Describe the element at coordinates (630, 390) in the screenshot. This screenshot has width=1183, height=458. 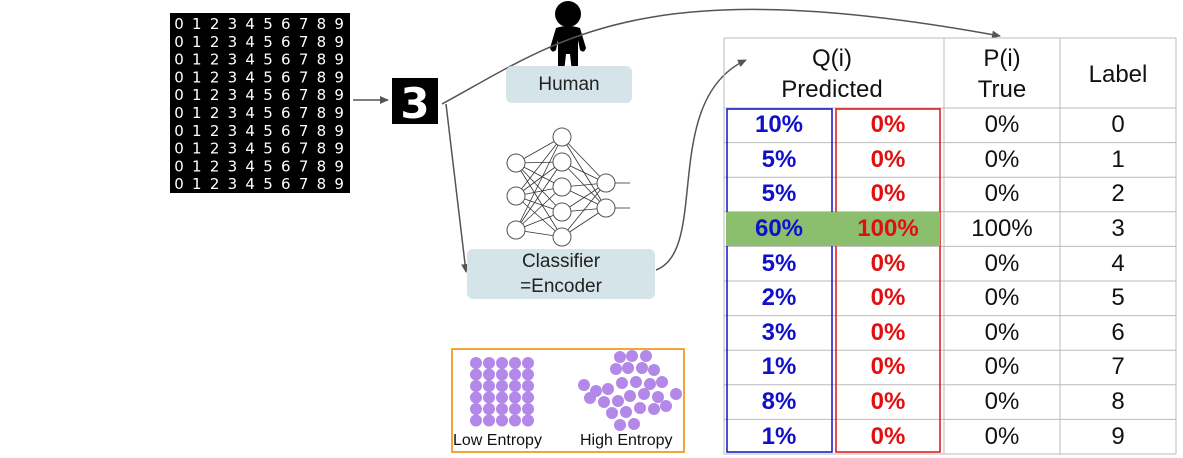
I see `high-entropy-dots` at that location.